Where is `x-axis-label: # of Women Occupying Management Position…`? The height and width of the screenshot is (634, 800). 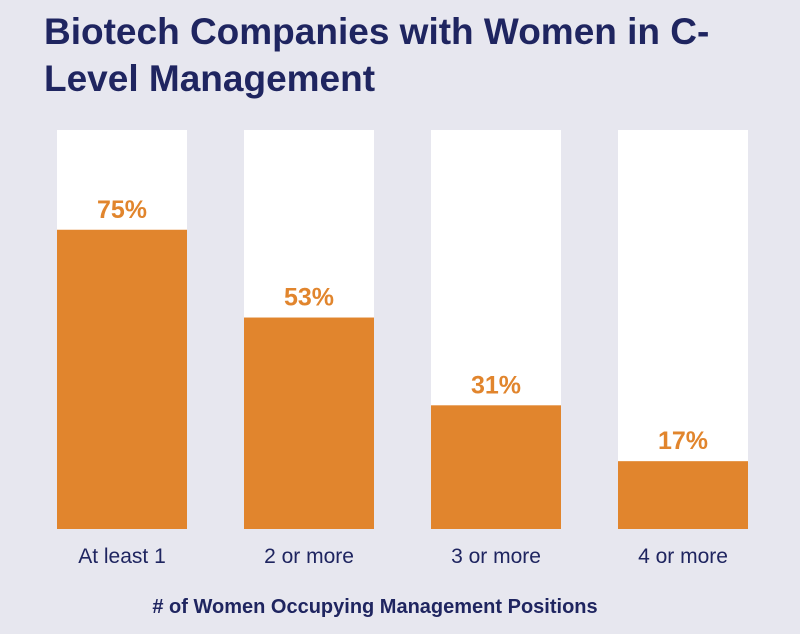
x-axis-label: # of Women Occupying Management Position… is located at coordinates (375, 607).